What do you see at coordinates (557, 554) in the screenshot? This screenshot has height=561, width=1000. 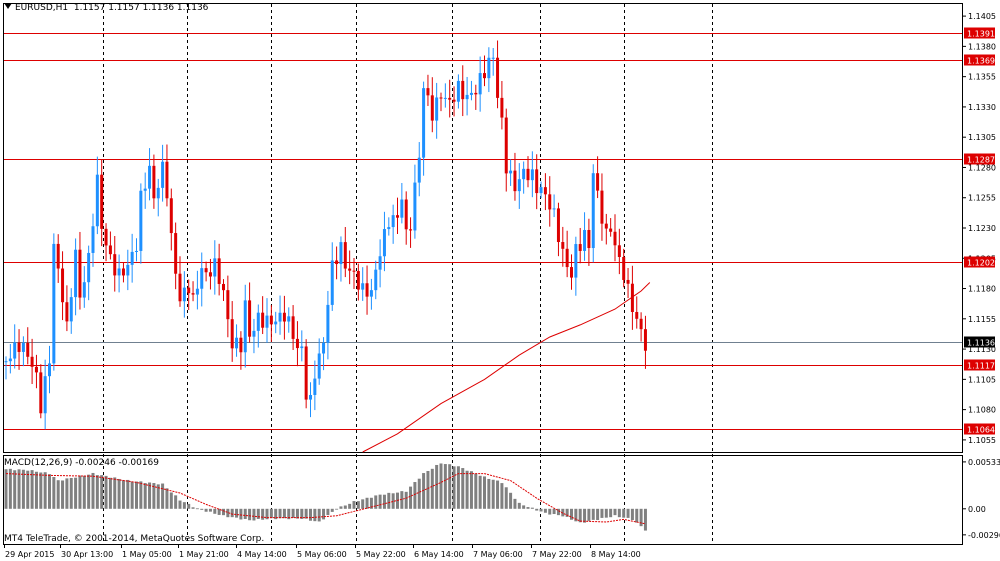 I see `time-tick-label: 7 May 22:00` at bounding box center [557, 554].